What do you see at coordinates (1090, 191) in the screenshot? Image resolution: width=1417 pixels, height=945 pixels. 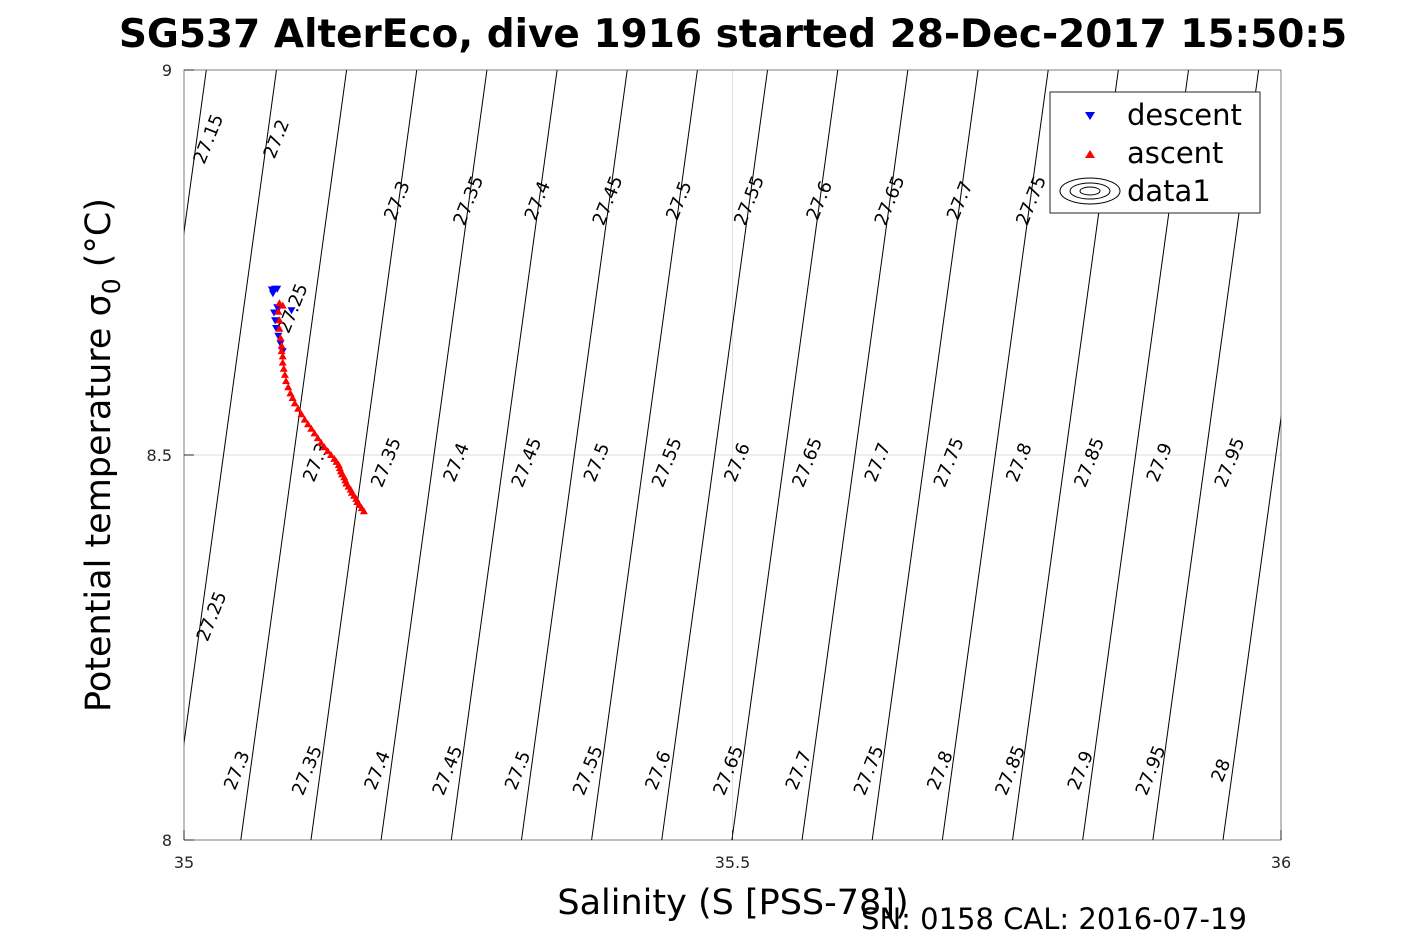 I see `legend-data1-contour-icon` at bounding box center [1090, 191].